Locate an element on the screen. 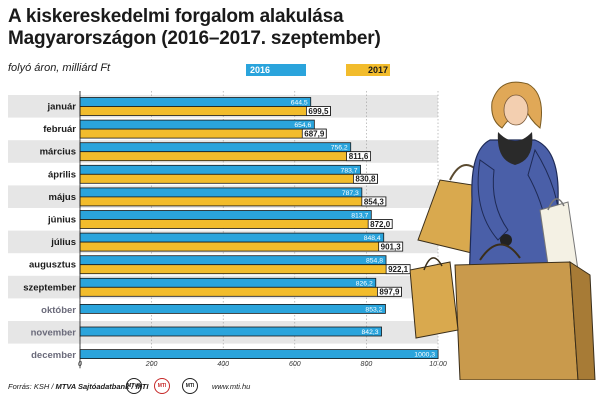 This screenshot has height=402, width=600. value-label-2017: 687,9 is located at coordinates (314, 134).